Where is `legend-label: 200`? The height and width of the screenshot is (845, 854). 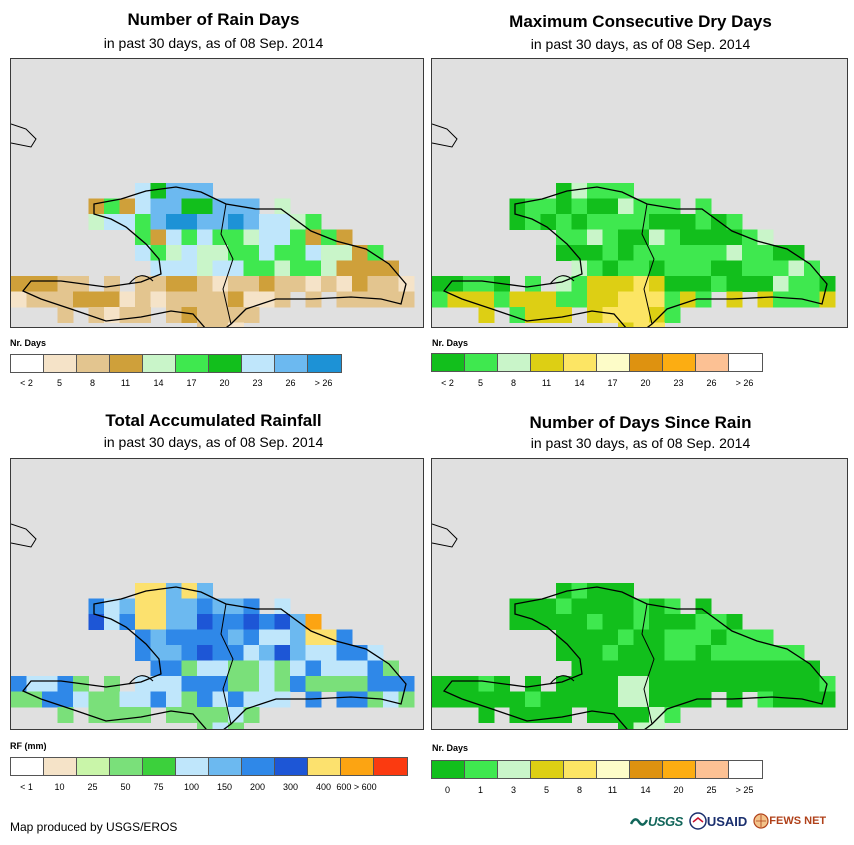 legend-label: 200 is located at coordinates (257, 787).